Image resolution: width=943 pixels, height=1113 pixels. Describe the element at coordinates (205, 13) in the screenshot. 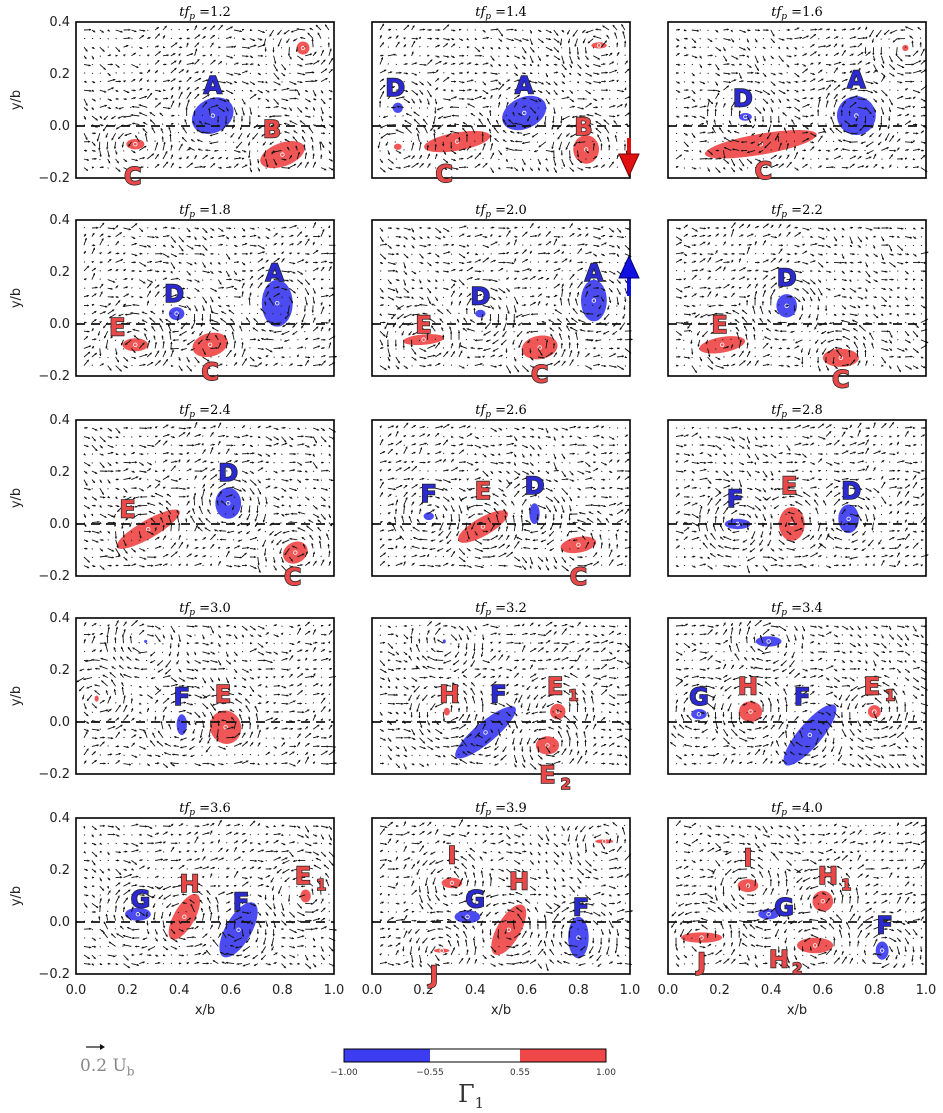

I see `panel-title: tfp =1.2` at that location.